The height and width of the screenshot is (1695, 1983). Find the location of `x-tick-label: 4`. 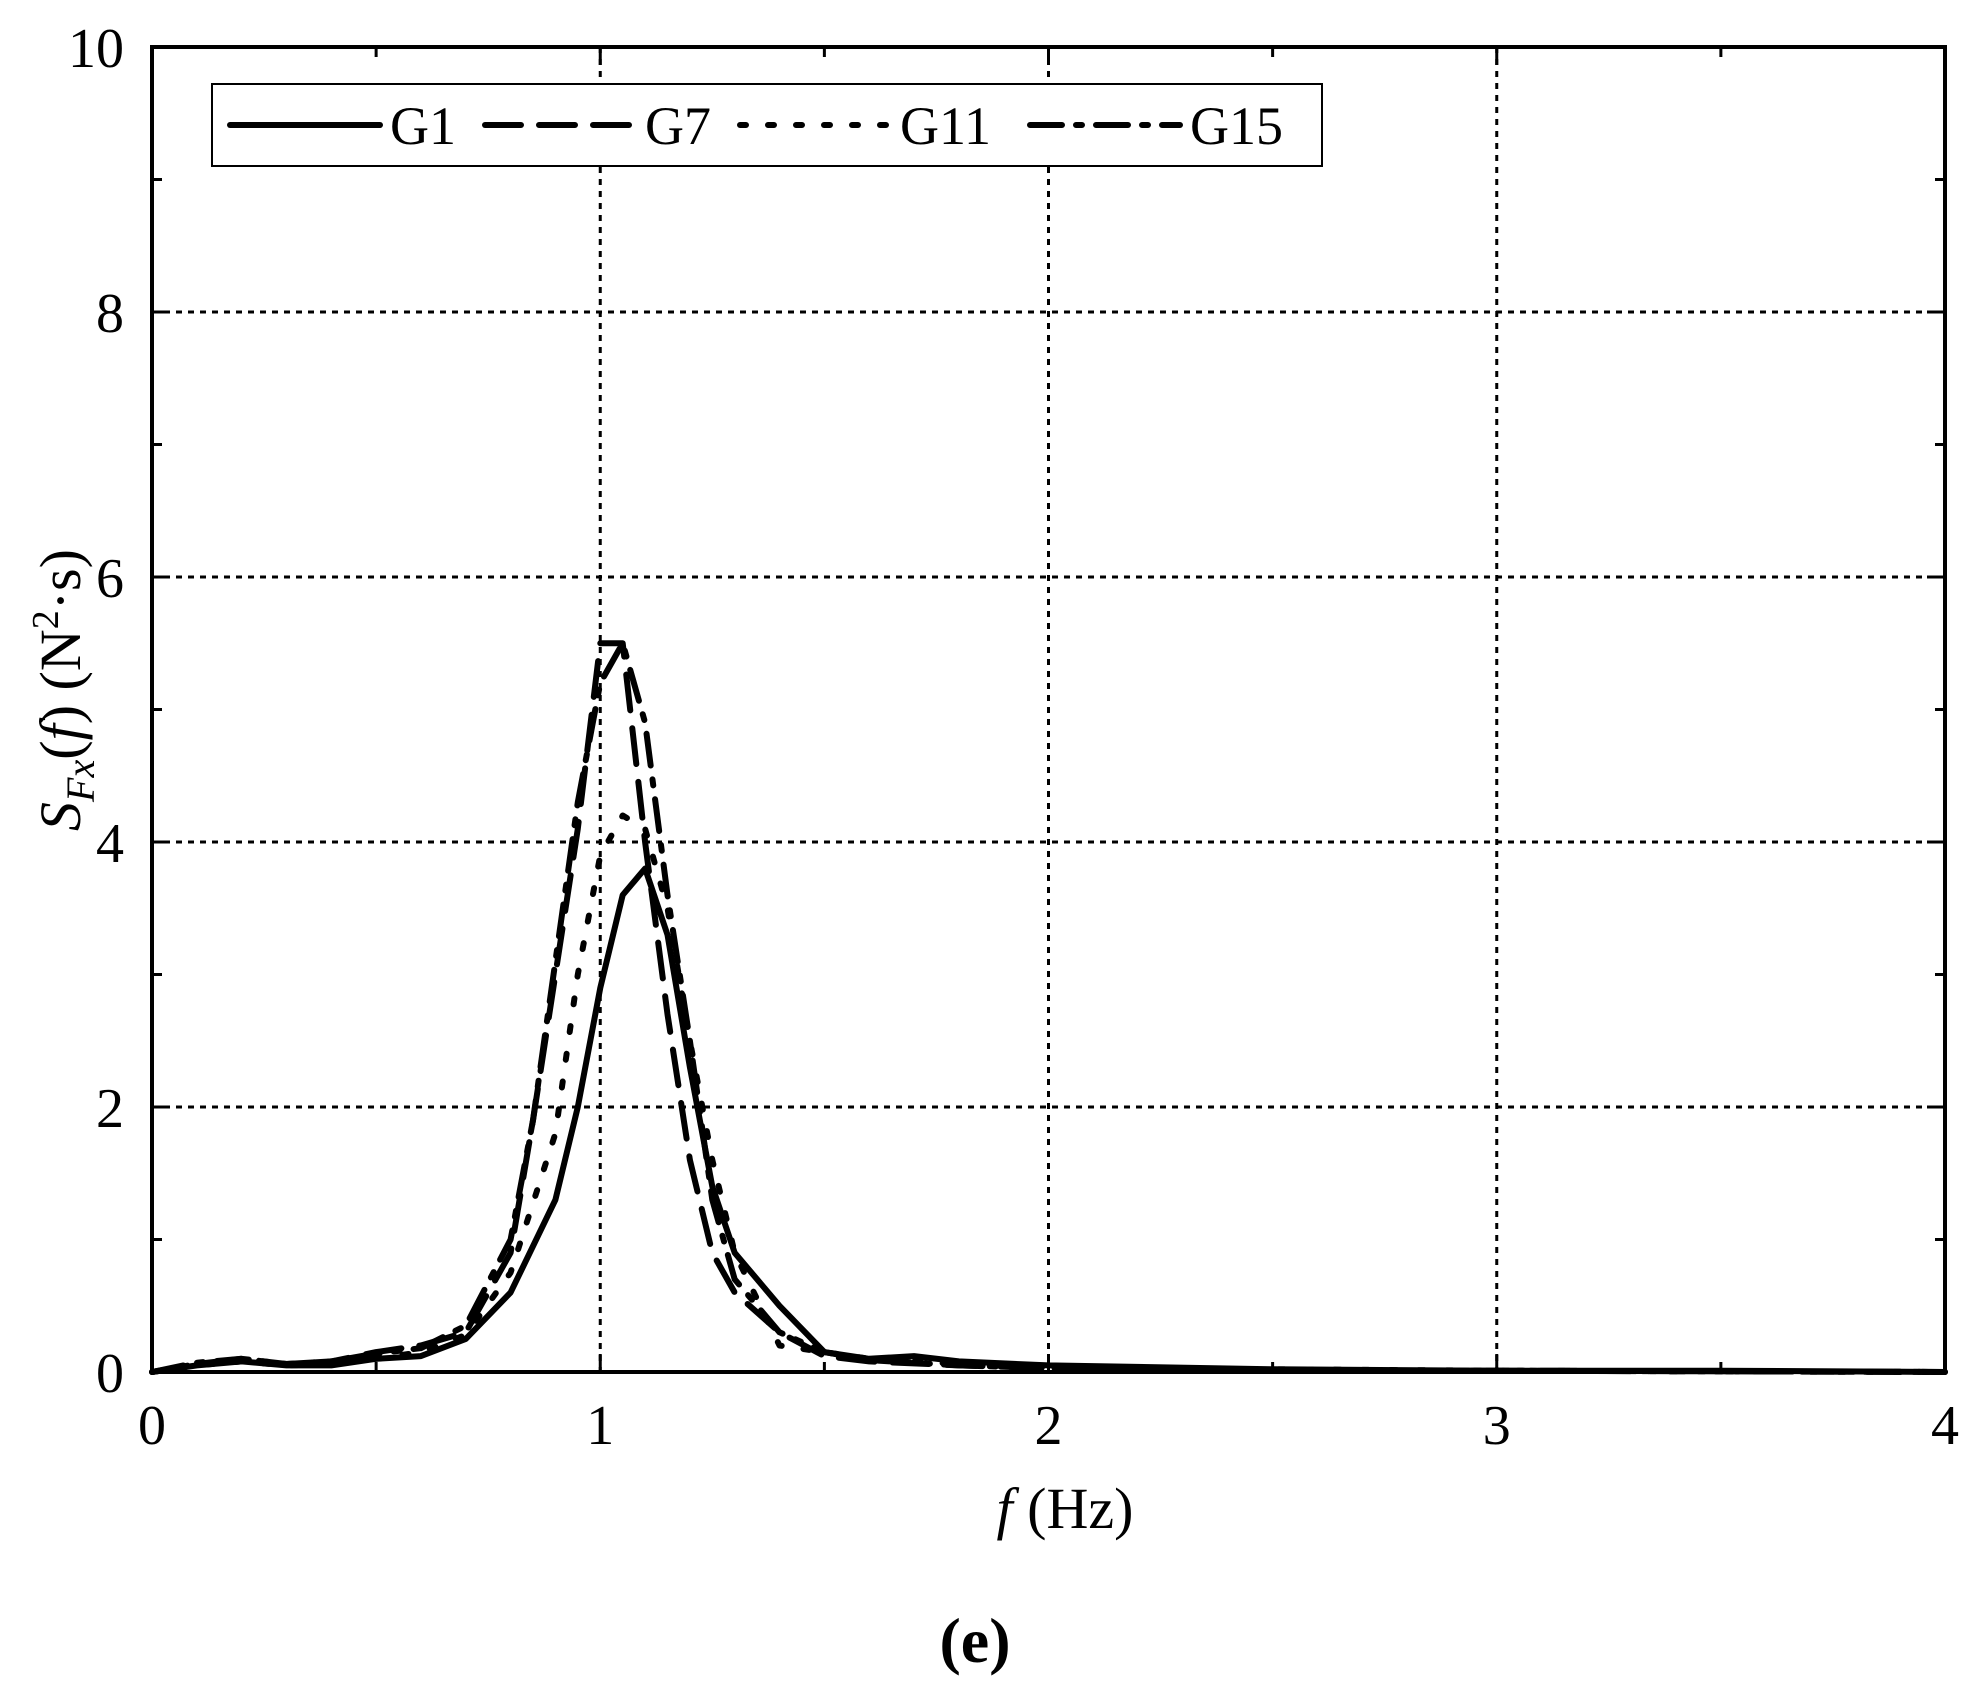

x-tick-label: 4 is located at coordinates (1945, 1426).